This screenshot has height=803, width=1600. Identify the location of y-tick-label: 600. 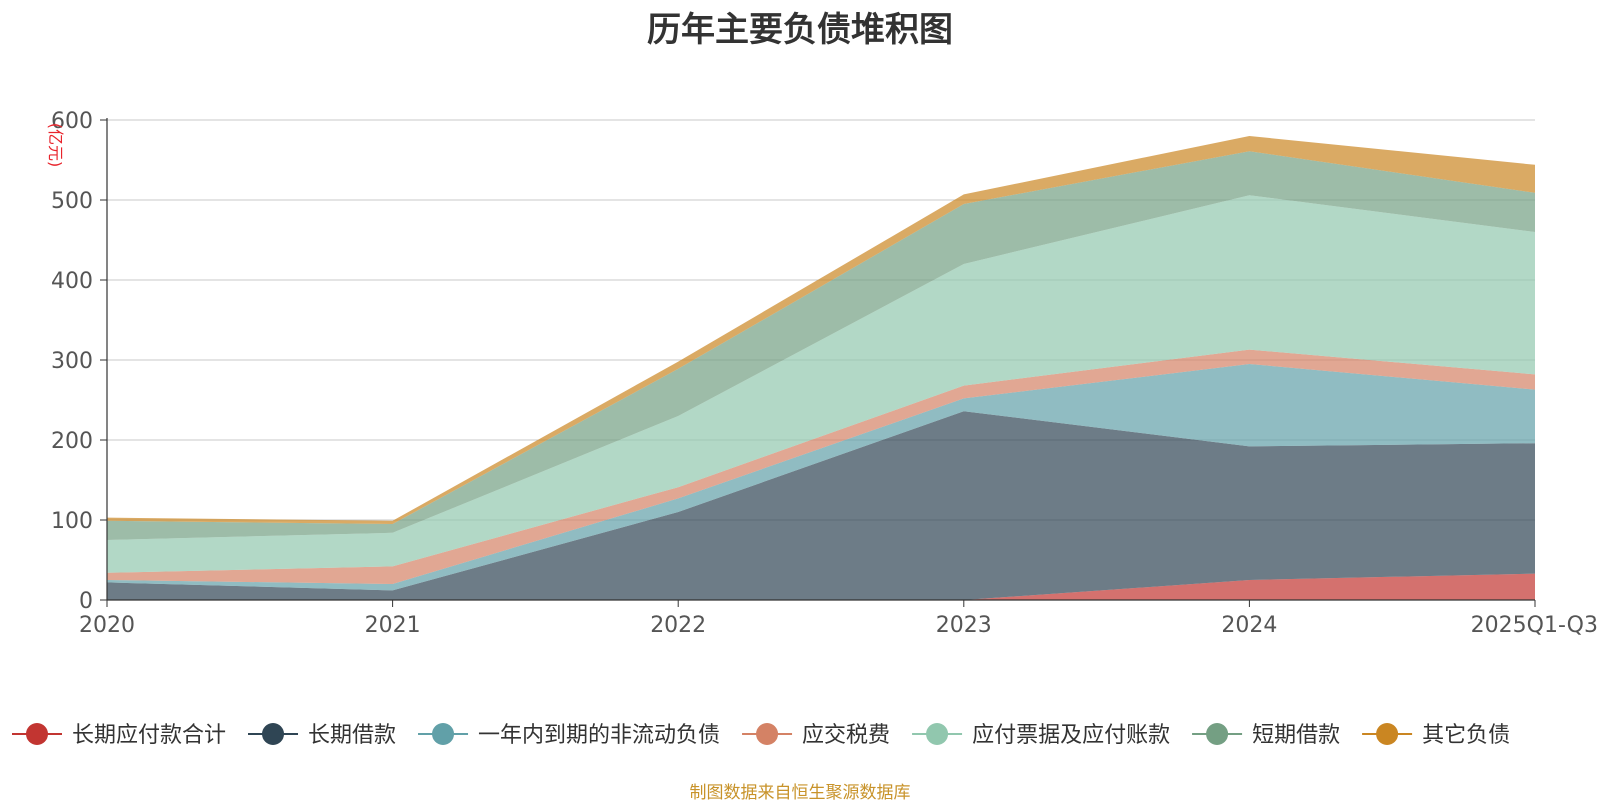
(72, 121).